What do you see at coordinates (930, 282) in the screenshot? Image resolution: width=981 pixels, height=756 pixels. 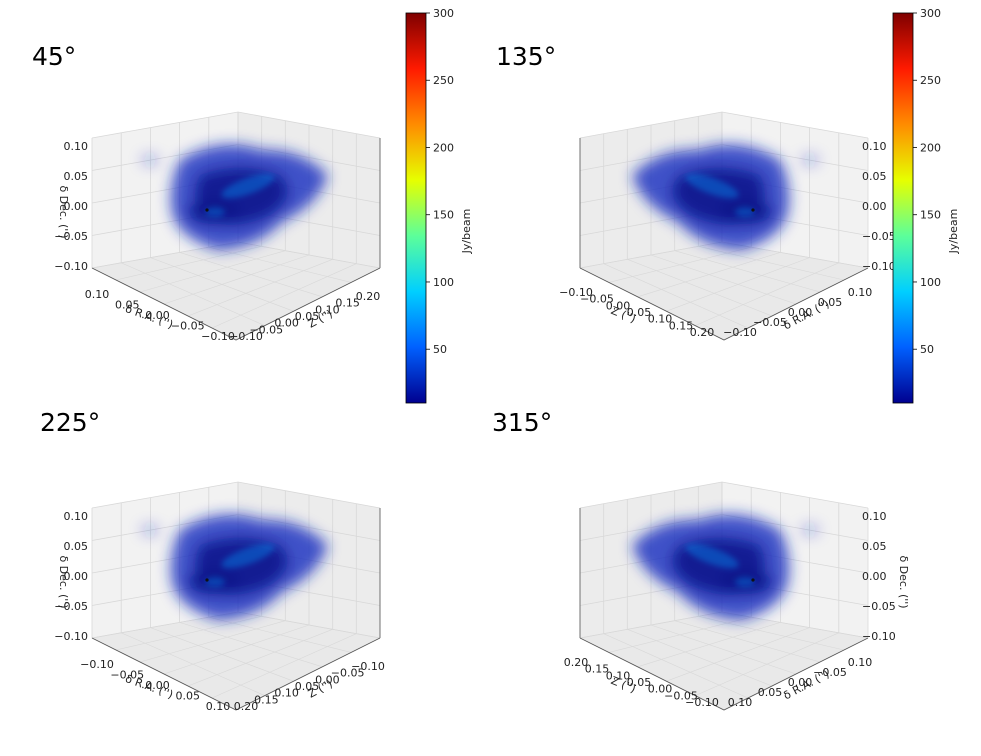 I see `colorbar-tick-label: 100` at bounding box center [930, 282].